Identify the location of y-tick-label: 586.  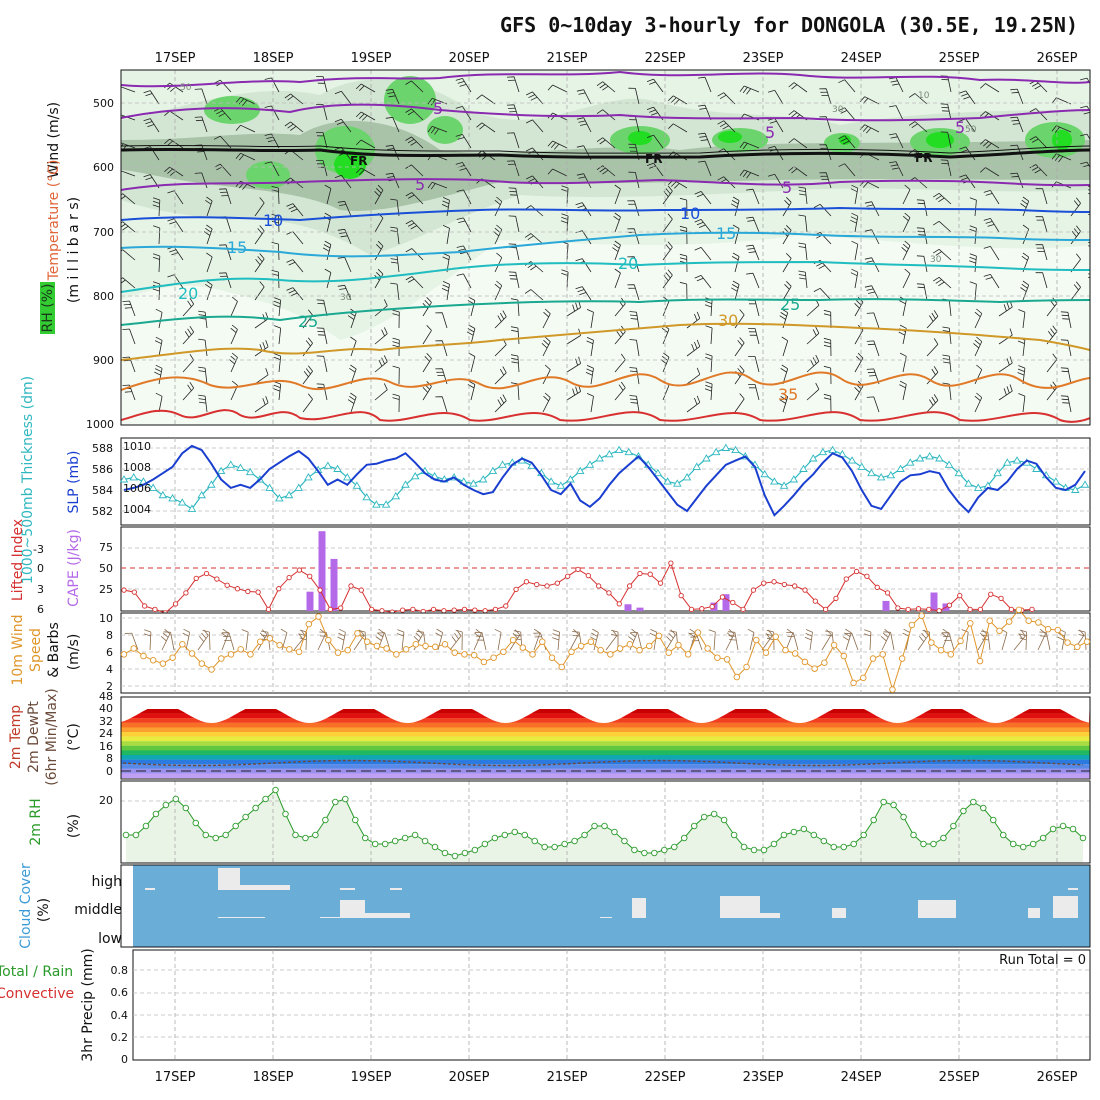
(102, 469).